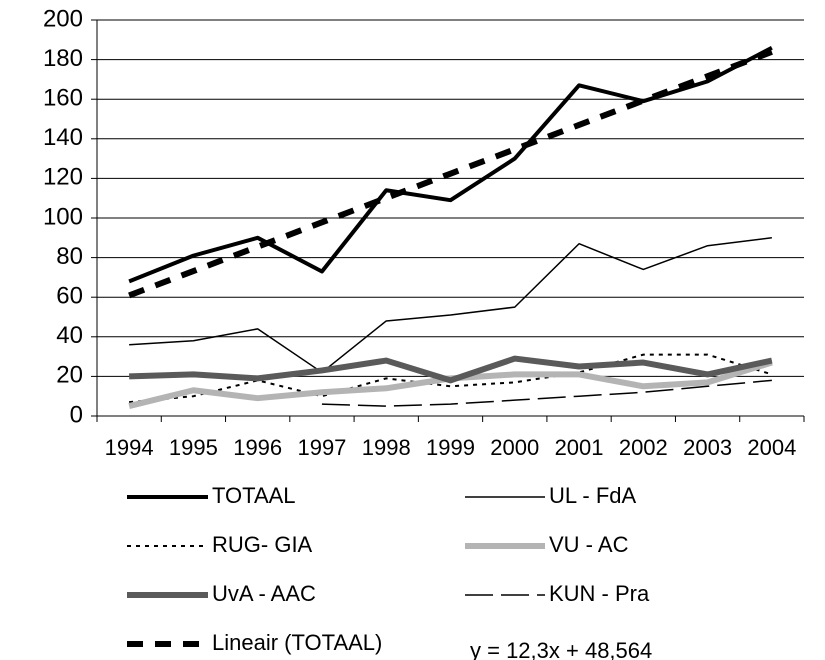 This screenshot has width=825, height=660. I want to click on legend-label: VU - AC, so click(589, 544).